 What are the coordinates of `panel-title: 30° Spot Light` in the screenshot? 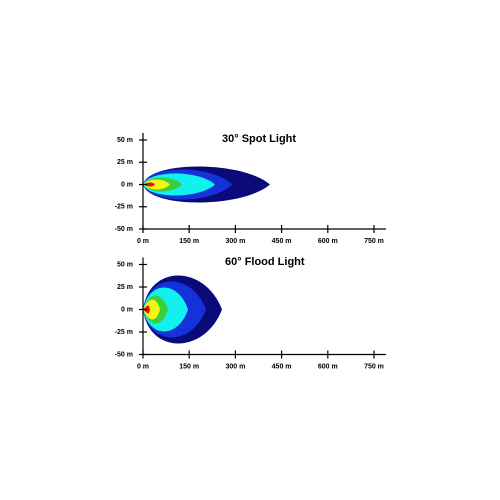 It's located at (259, 139).